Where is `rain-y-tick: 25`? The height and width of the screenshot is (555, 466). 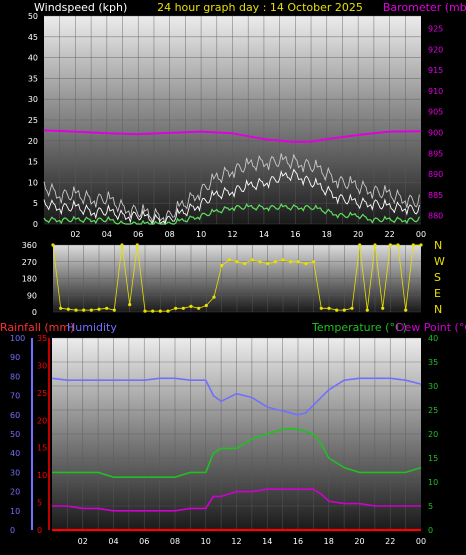
rain-y-tick: 25 is located at coordinates (42, 393).